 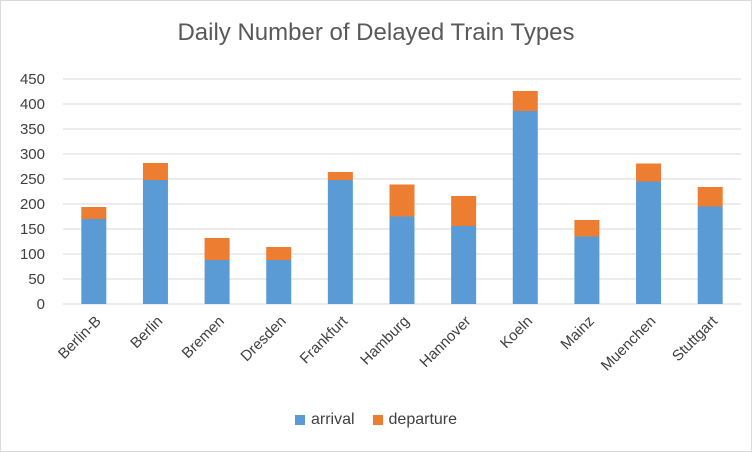 What do you see at coordinates (32, 229) in the screenshot?
I see `y-tick-label: 150` at bounding box center [32, 229].